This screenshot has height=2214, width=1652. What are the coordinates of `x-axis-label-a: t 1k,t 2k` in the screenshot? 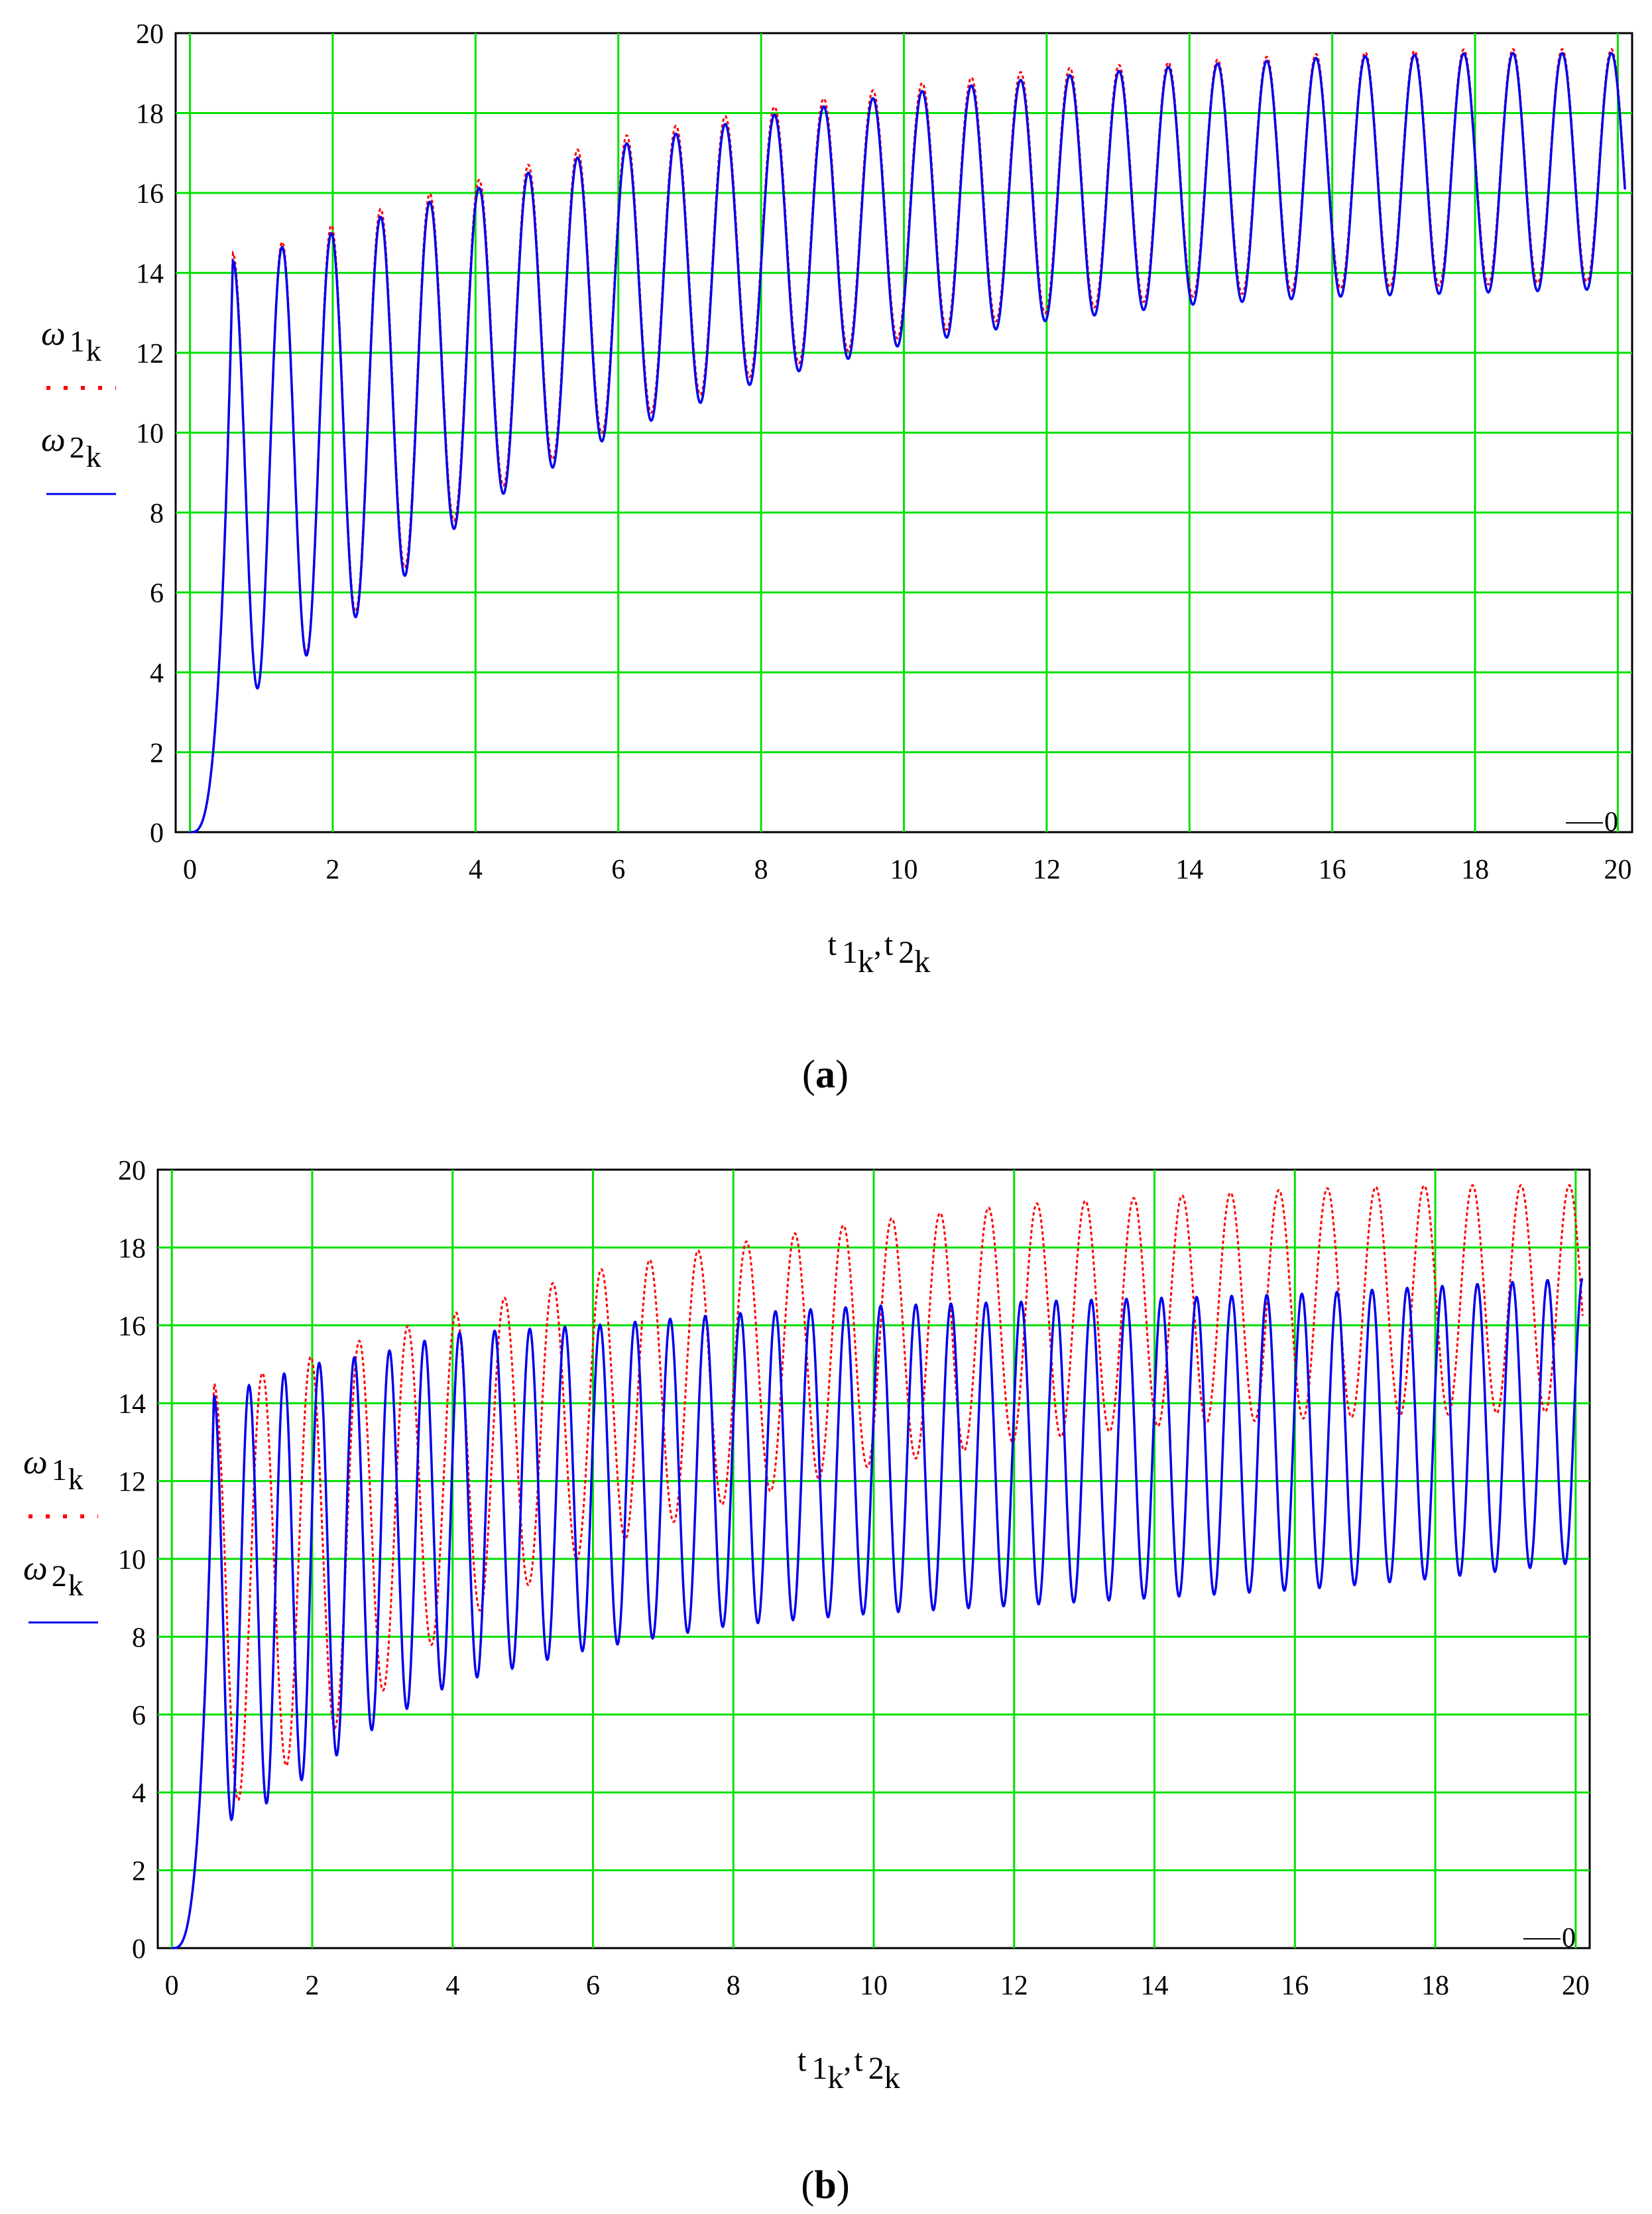 It's located at (879, 953).